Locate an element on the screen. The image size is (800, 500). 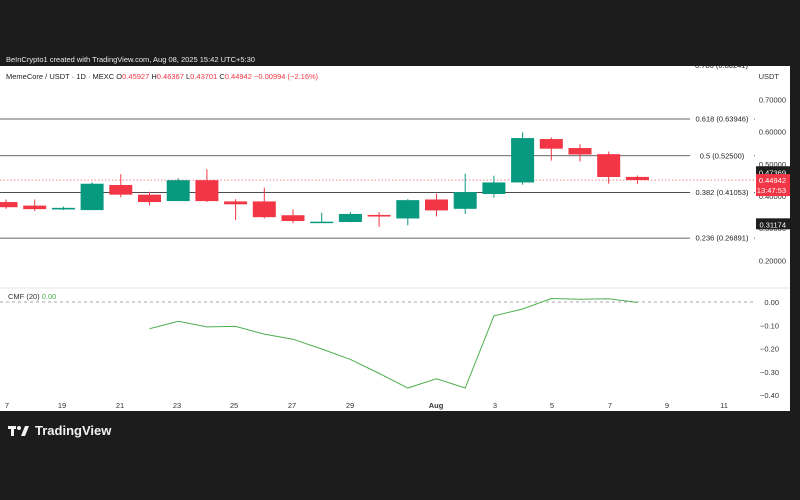
tradingview-logo: TradingView is located at coordinates (59, 430).